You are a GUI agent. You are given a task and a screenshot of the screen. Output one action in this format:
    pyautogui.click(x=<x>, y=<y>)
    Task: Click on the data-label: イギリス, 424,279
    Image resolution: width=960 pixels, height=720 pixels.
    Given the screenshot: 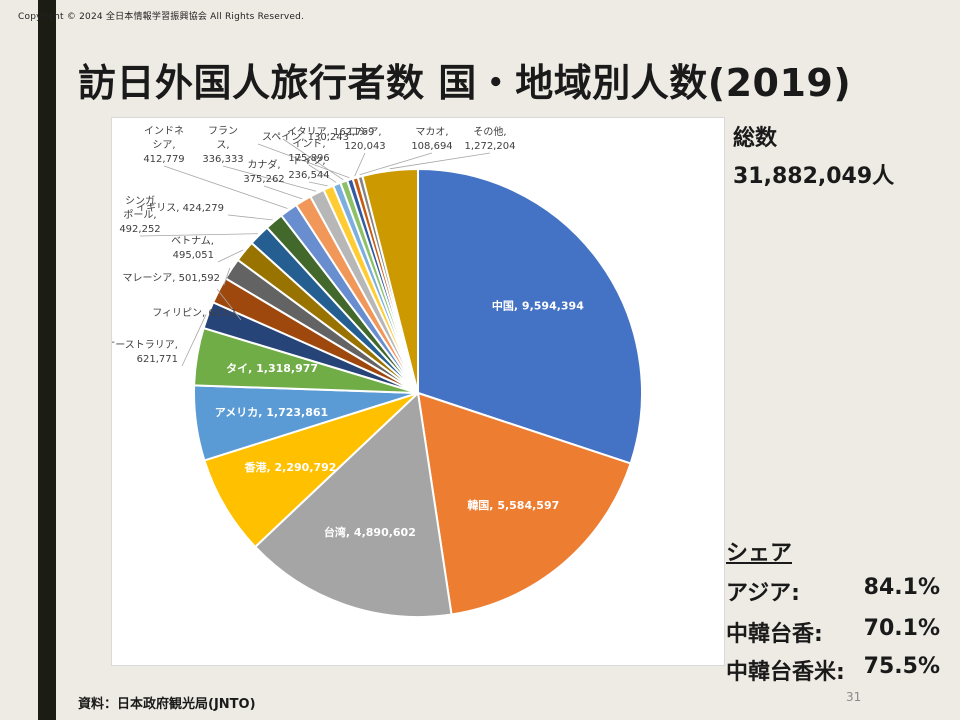 What is the action you would take?
    pyautogui.click(x=180, y=208)
    